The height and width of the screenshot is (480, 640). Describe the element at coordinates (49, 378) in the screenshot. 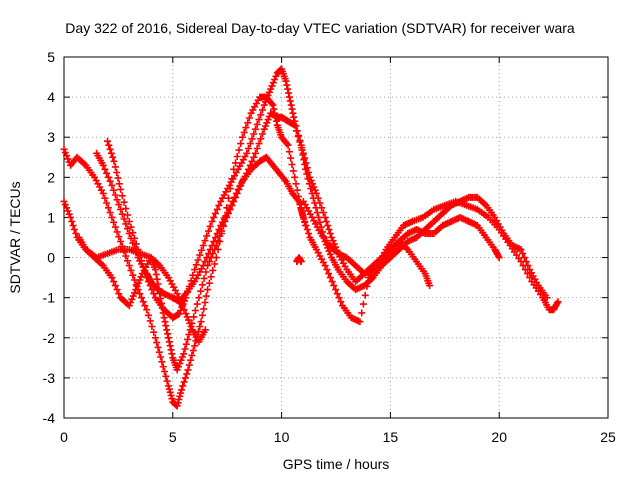

I see `y-tick-label: -3` at that location.